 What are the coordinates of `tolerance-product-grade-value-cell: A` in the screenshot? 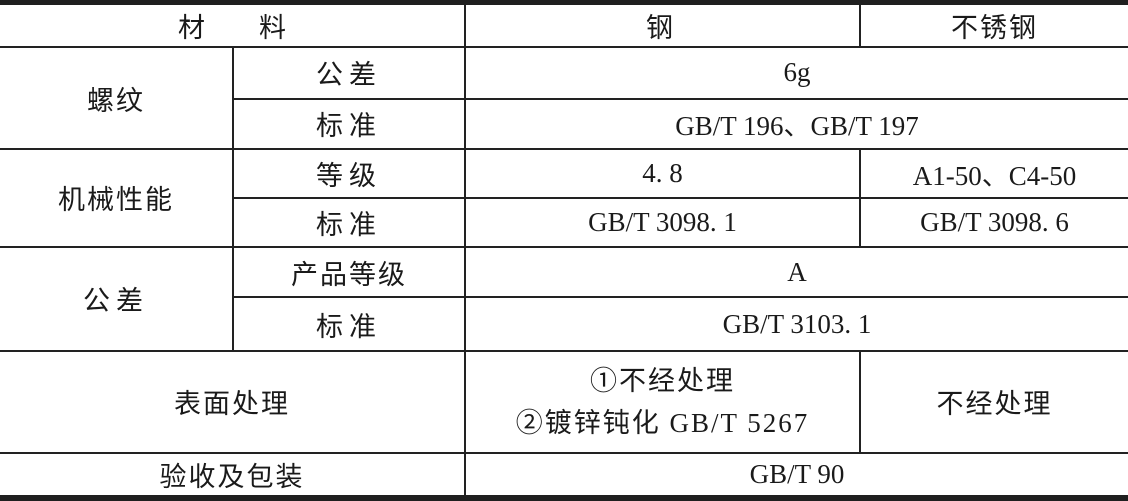 It's located at (796, 272).